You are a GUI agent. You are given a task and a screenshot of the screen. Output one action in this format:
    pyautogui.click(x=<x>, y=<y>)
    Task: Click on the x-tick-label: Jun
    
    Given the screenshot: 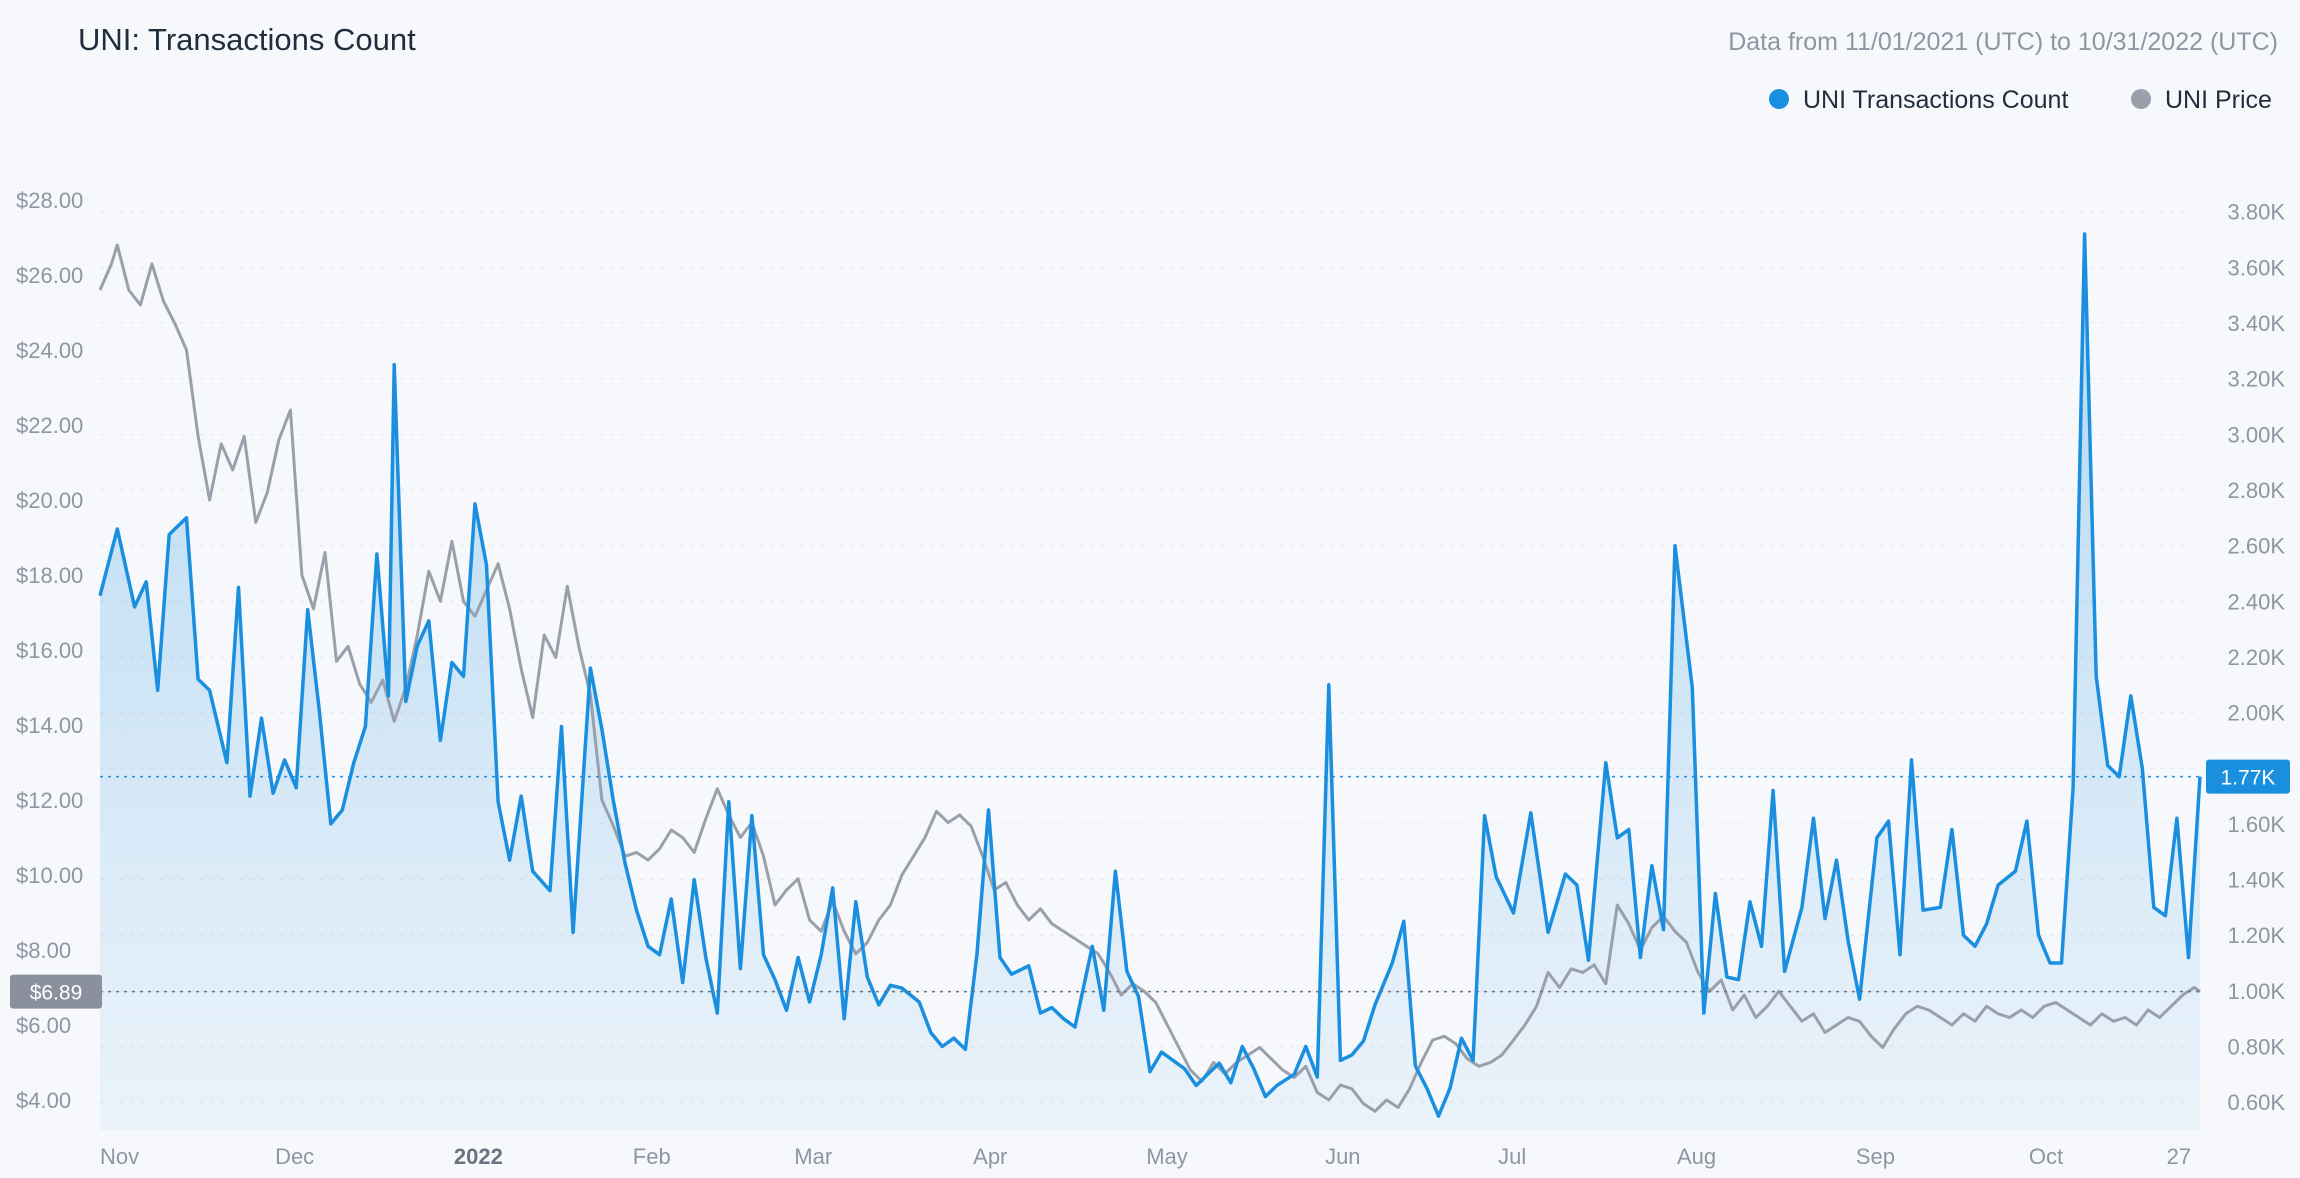 What is the action you would take?
    pyautogui.click(x=1342, y=1156)
    